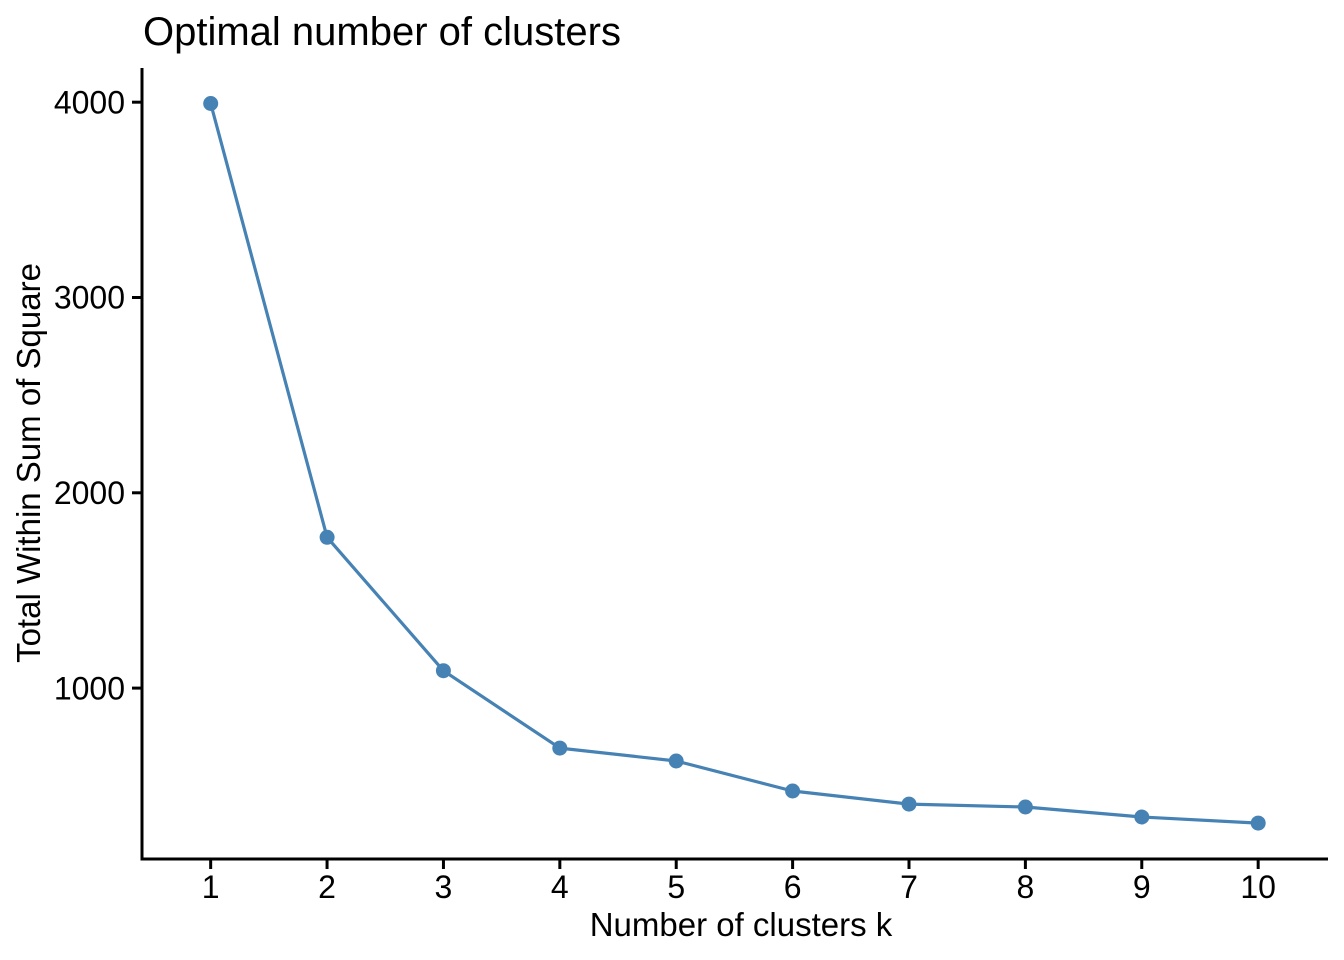  Describe the element at coordinates (560, 887) in the screenshot. I see `x-tick-label: 4` at that location.